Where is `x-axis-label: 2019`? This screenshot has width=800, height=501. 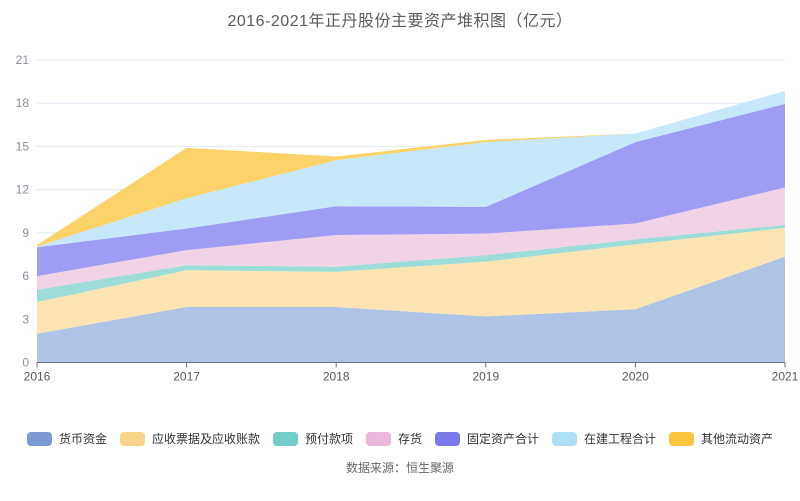
x-axis-label: 2019 is located at coordinates (485, 377).